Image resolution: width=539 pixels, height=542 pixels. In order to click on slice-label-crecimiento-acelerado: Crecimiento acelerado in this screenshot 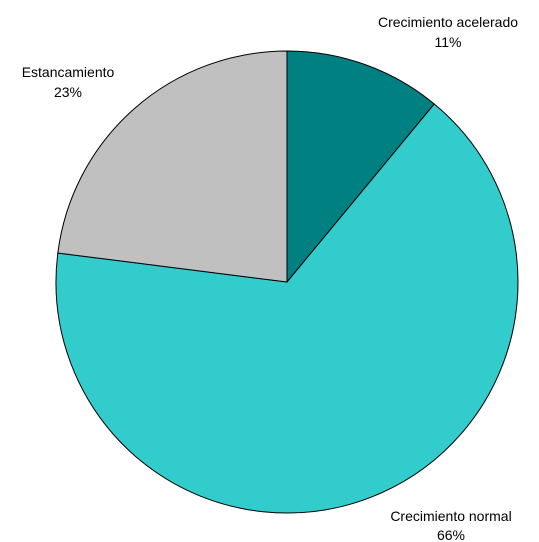, I will do `click(448, 22)`.